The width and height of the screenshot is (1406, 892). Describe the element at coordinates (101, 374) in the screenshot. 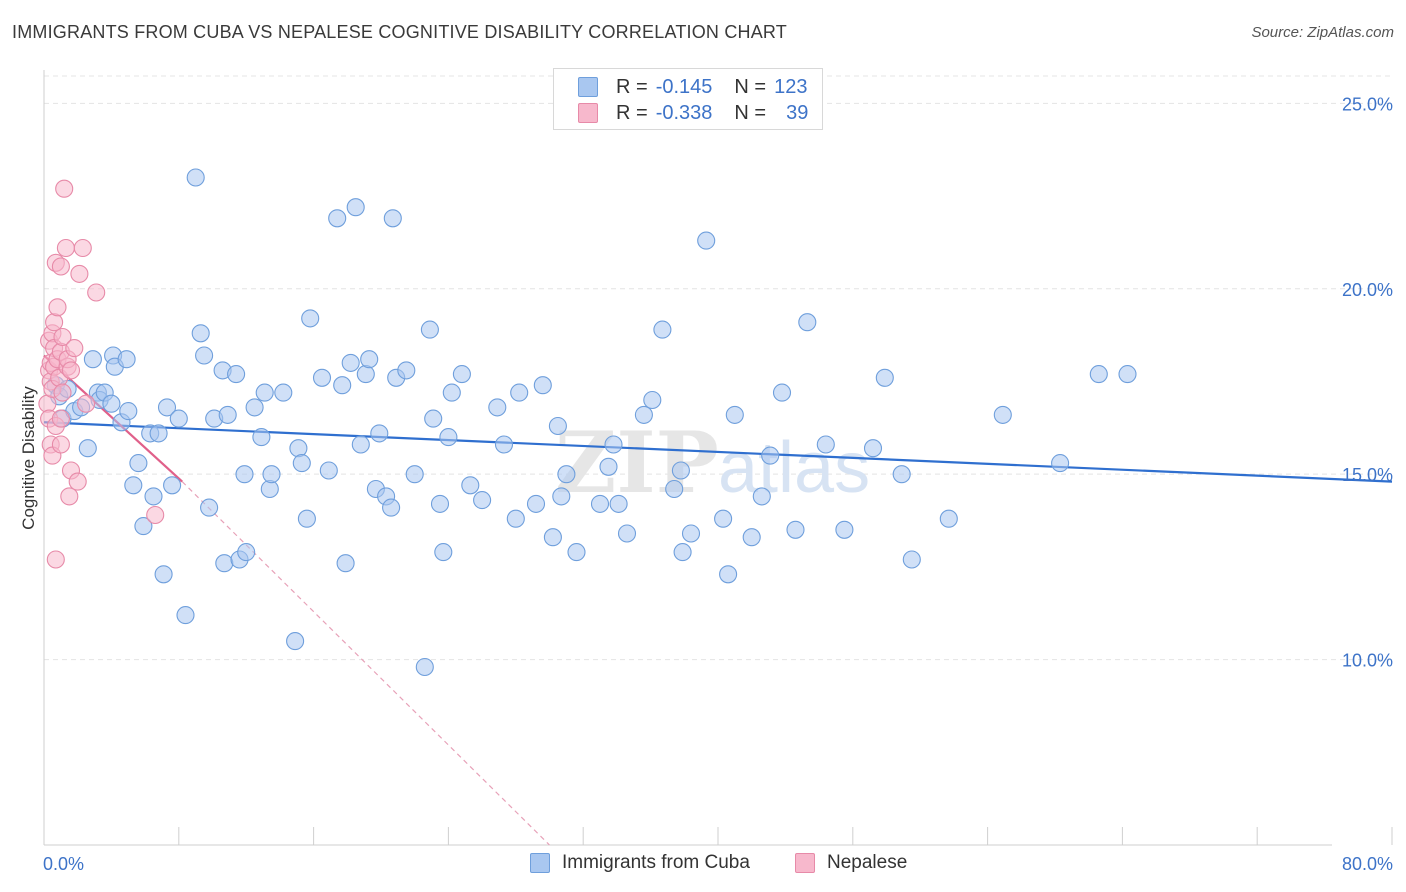

I see `series-nepal-points` at that location.